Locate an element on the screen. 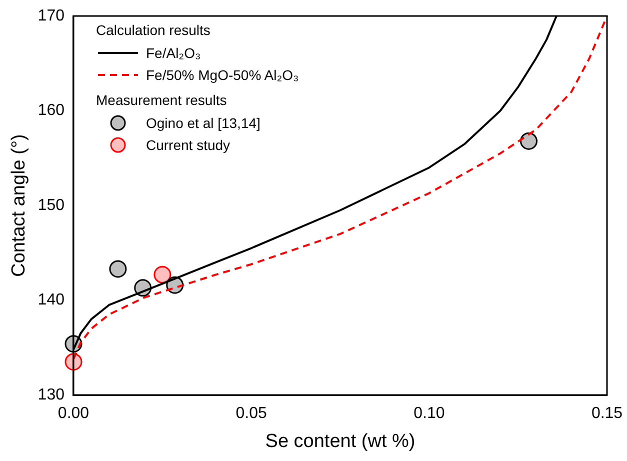 The image size is (627, 461). x-tick-label: 0.10 is located at coordinates (429, 413).